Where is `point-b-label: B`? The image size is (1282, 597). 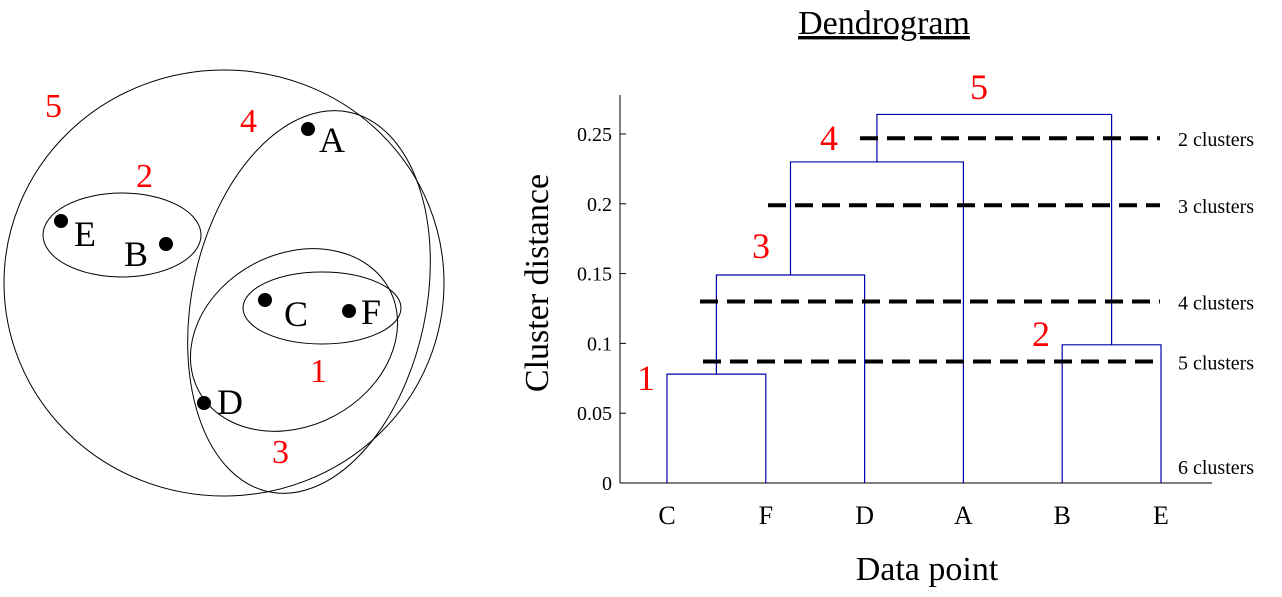
point-b-label: B is located at coordinates (136, 254).